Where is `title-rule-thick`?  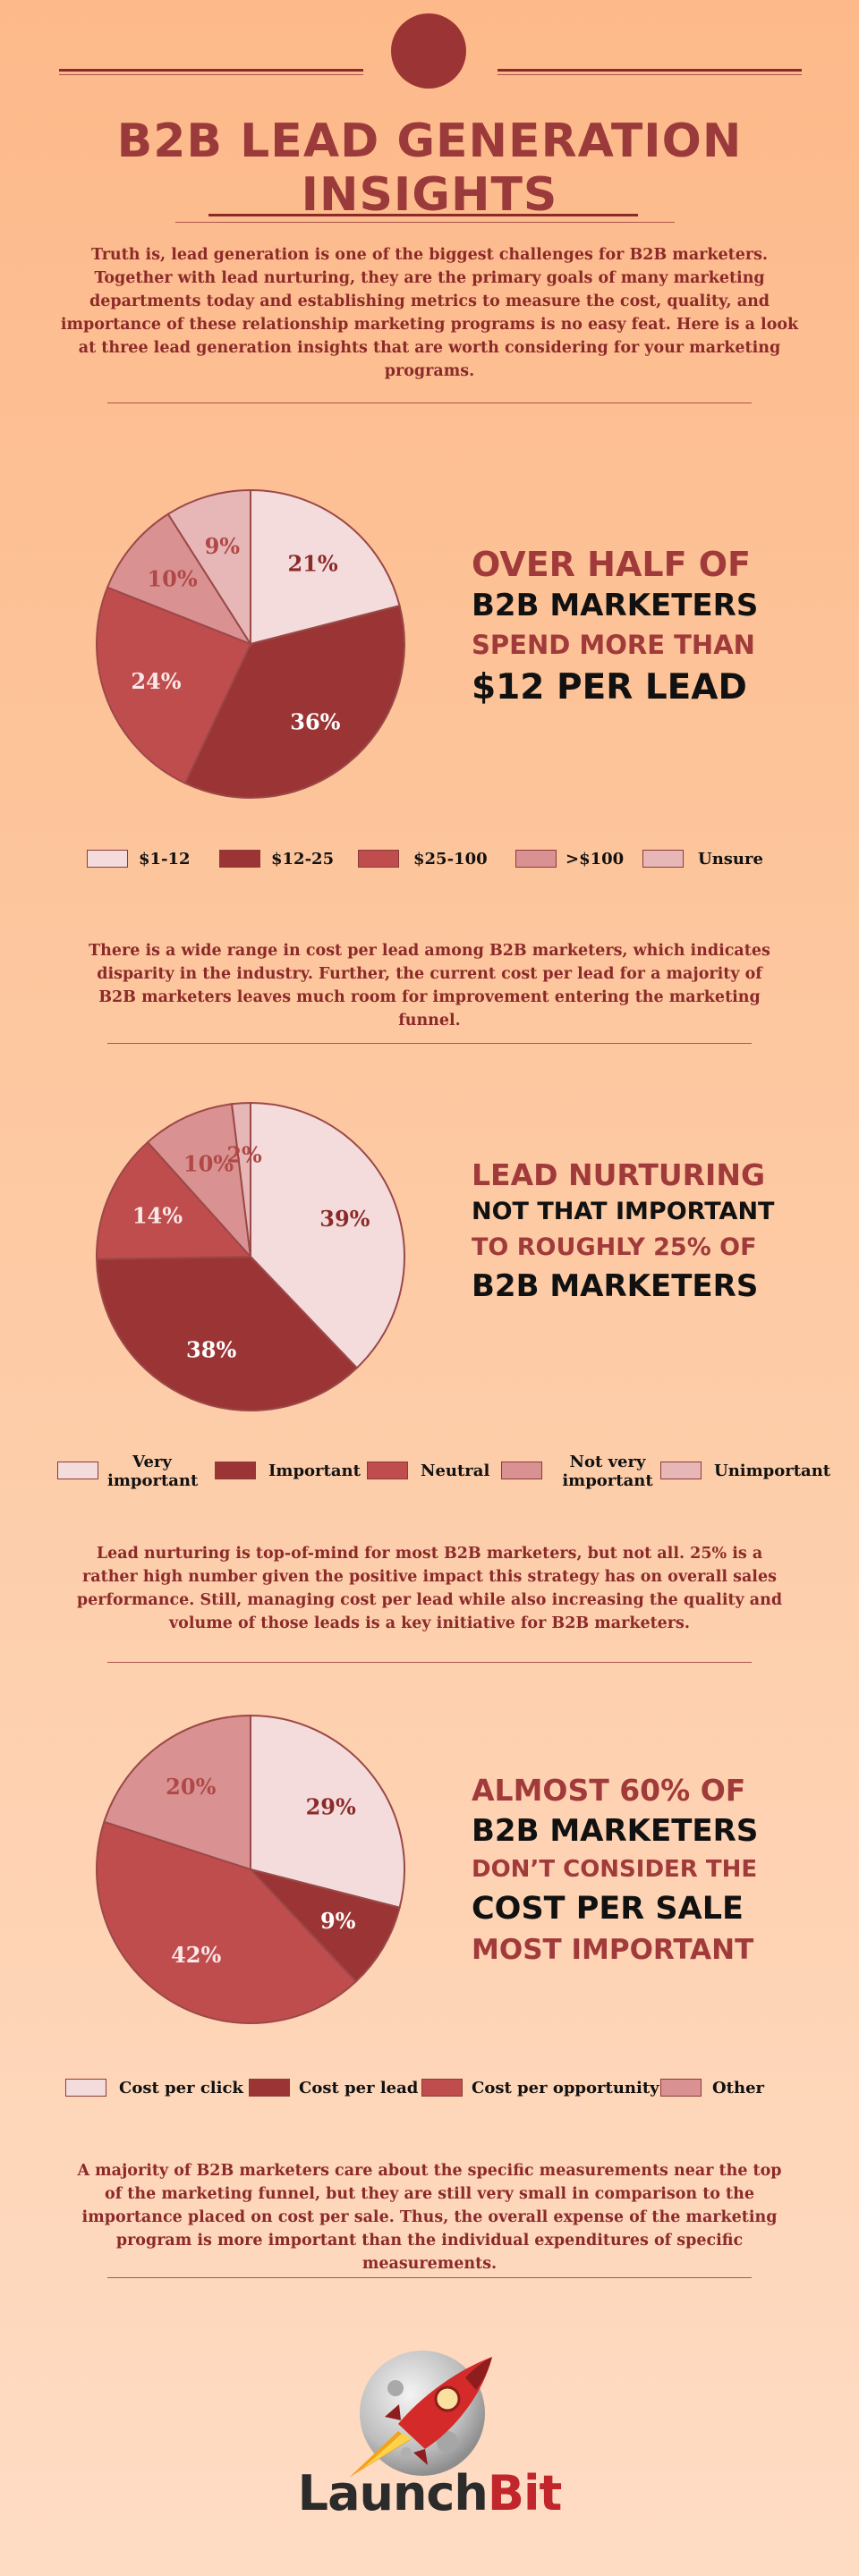
title-rule-thick is located at coordinates (423, 215).